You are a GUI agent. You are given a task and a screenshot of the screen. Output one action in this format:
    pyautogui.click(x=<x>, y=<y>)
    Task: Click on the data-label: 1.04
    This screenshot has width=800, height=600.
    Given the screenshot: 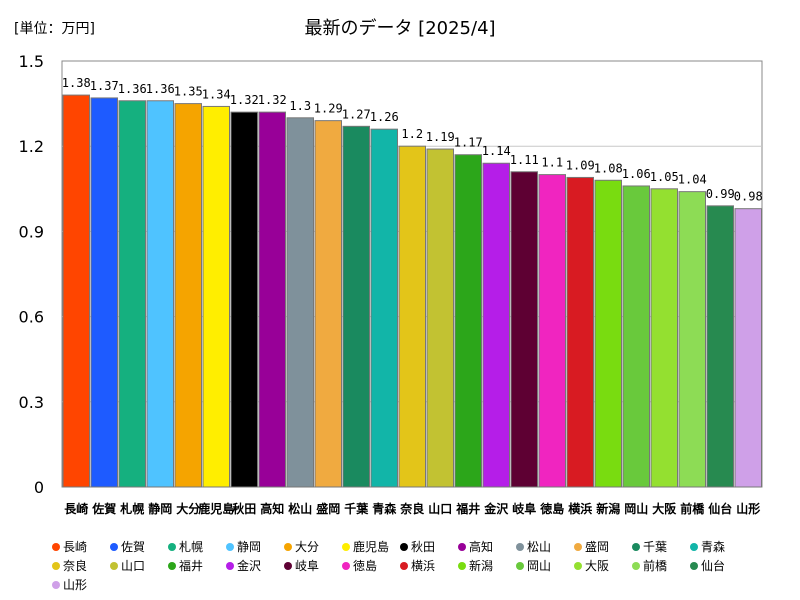 What is the action you would take?
    pyautogui.click(x=692, y=180)
    